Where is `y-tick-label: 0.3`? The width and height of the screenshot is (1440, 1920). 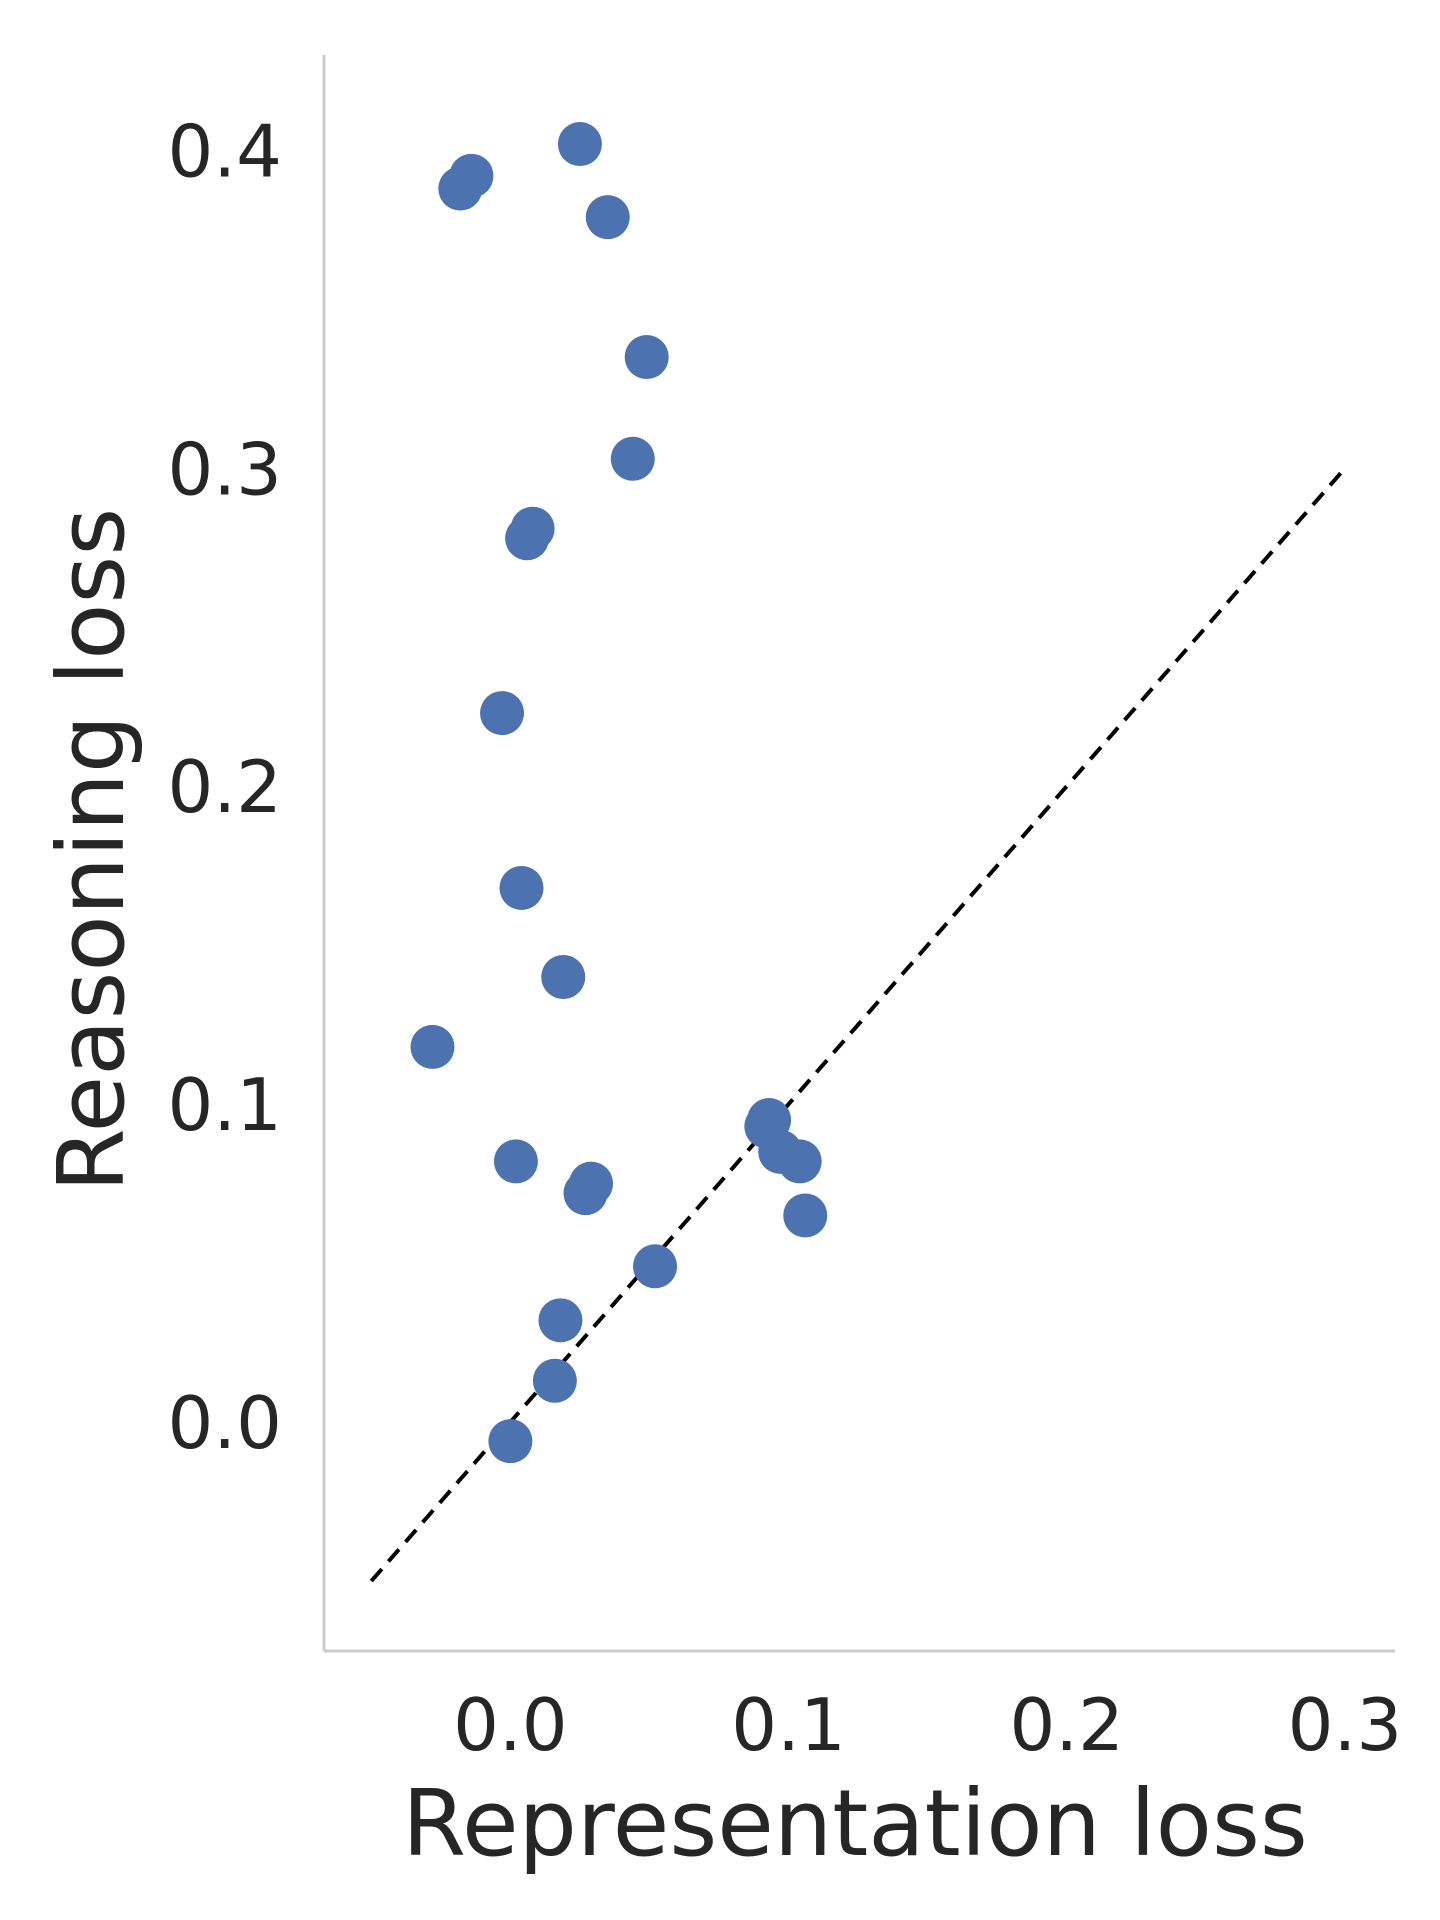 y-tick-label: 0.3 is located at coordinates (224, 469).